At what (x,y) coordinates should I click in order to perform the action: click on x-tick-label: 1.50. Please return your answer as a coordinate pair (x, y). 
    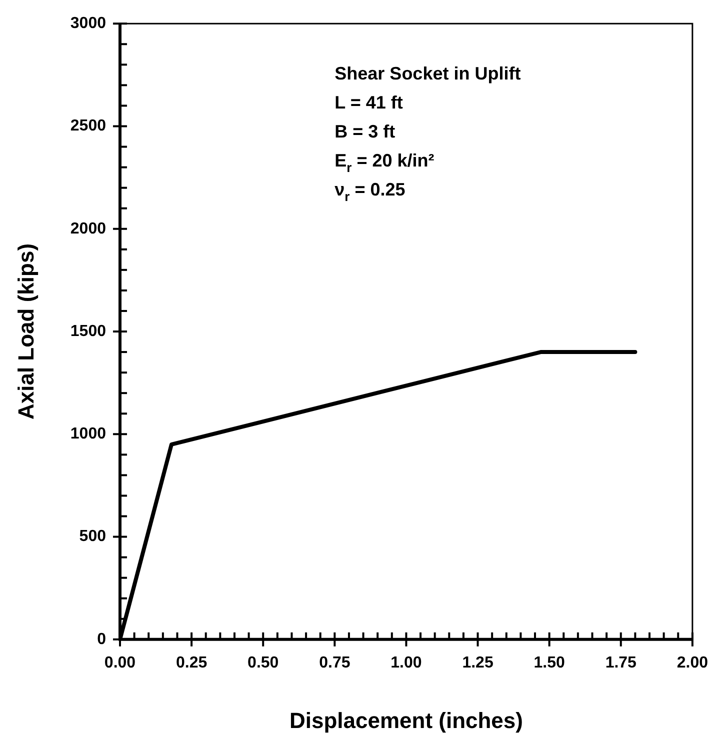
    Looking at the image, I should click on (549, 663).